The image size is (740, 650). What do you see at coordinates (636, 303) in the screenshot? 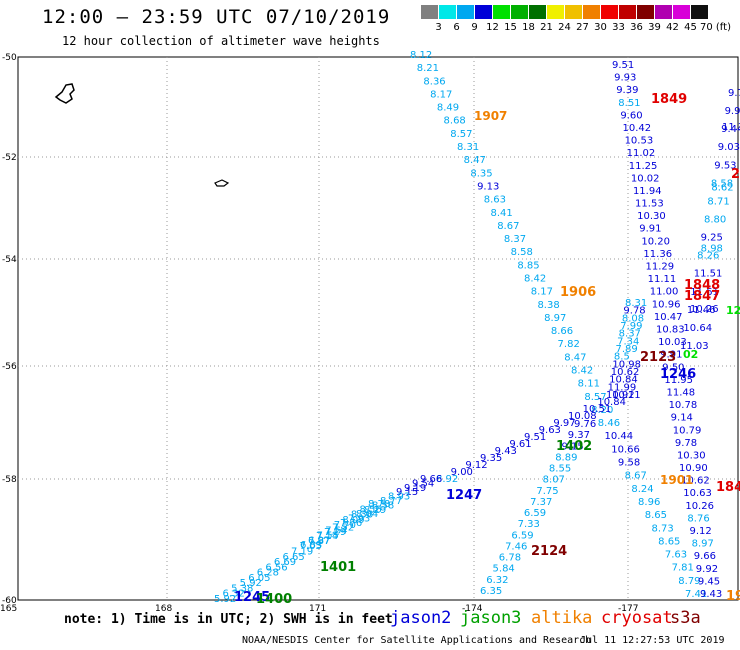
I see `swh-value: 8.31` at bounding box center [636, 303].